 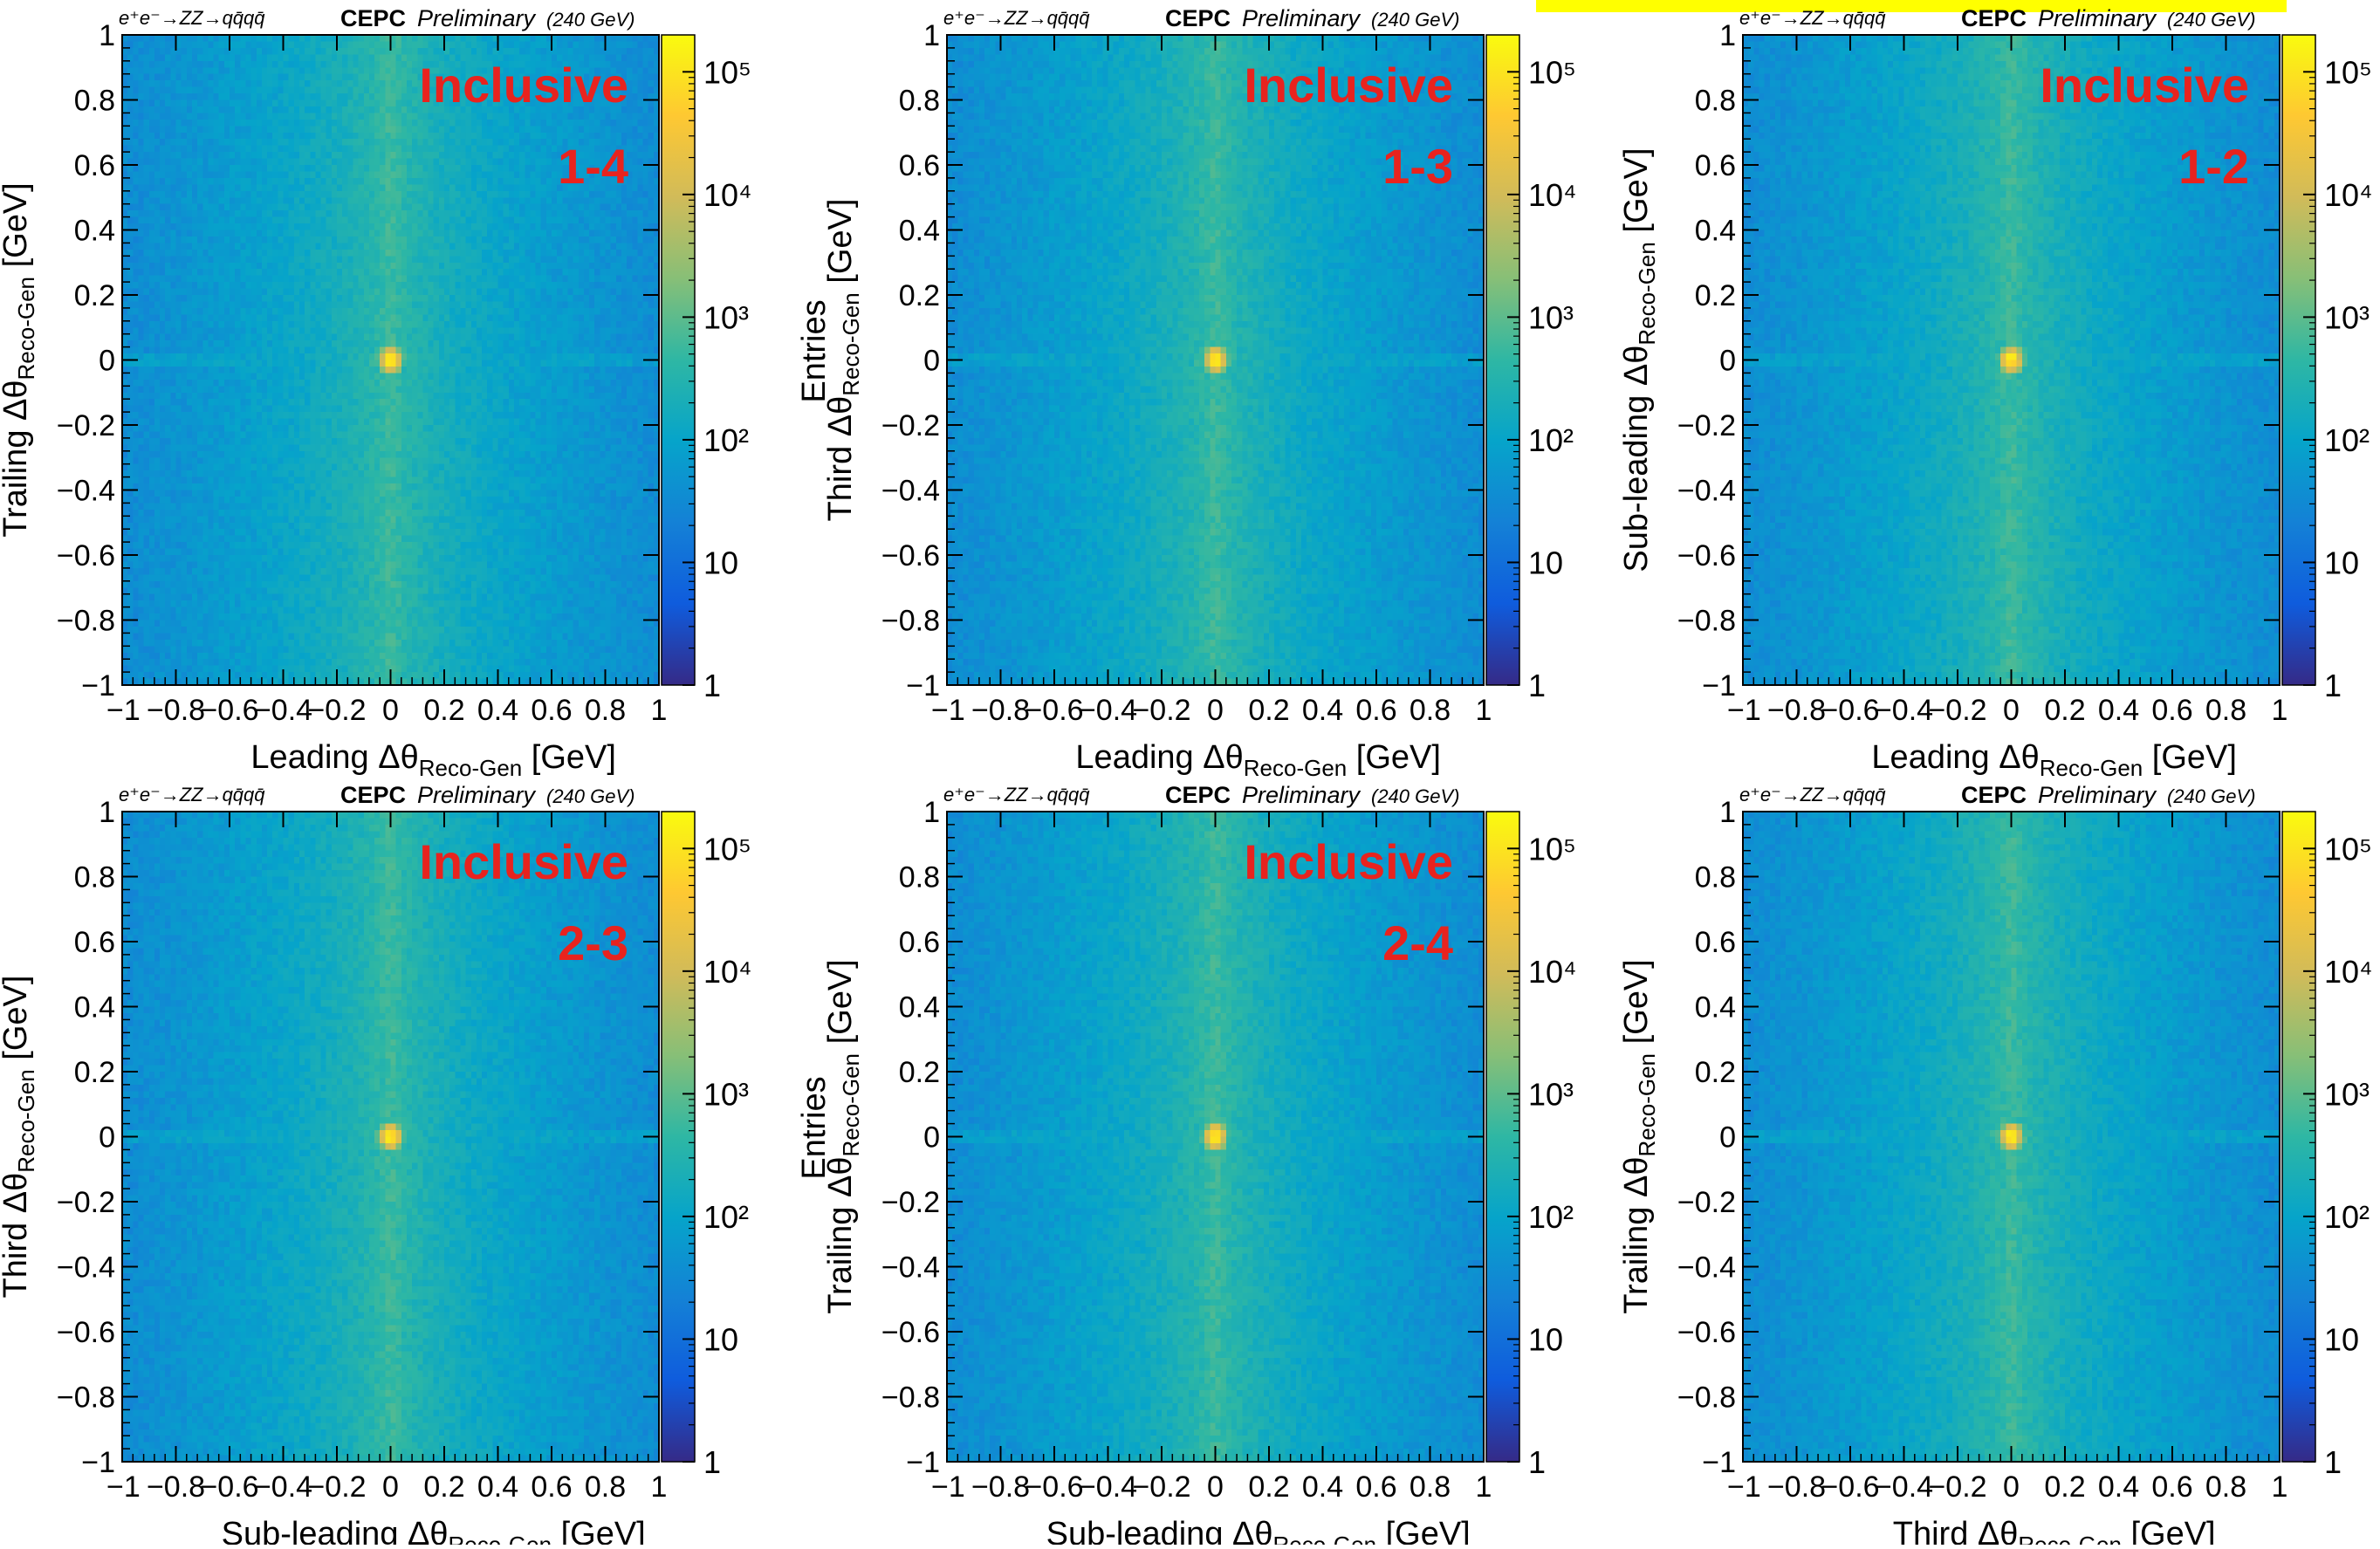 What do you see at coordinates (86, 621) in the screenshot?
I see `y-tick-label: −0.8` at bounding box center [86, 621].